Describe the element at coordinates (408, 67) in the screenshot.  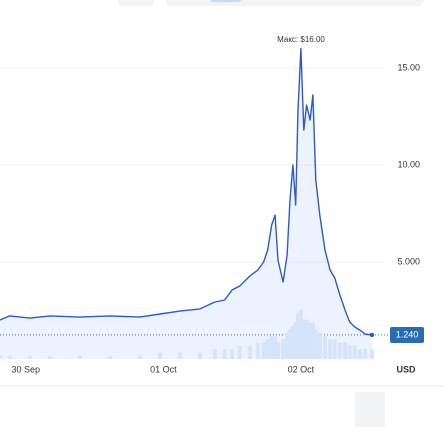
I see `y-tick-label: 15.00` at that location.